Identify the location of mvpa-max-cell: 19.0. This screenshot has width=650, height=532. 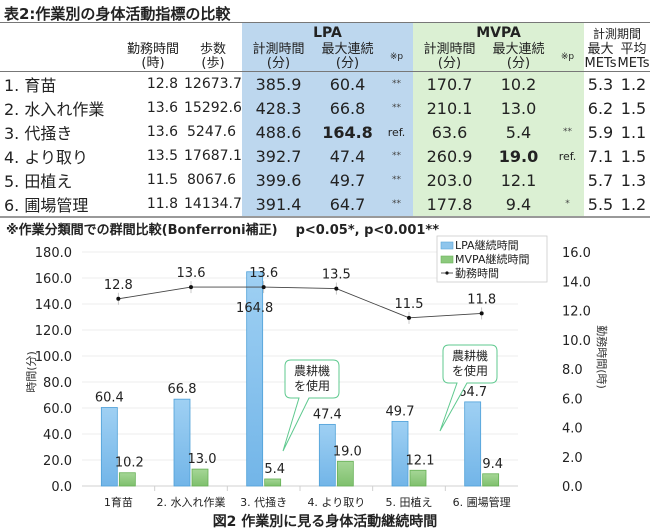
(518, 156).